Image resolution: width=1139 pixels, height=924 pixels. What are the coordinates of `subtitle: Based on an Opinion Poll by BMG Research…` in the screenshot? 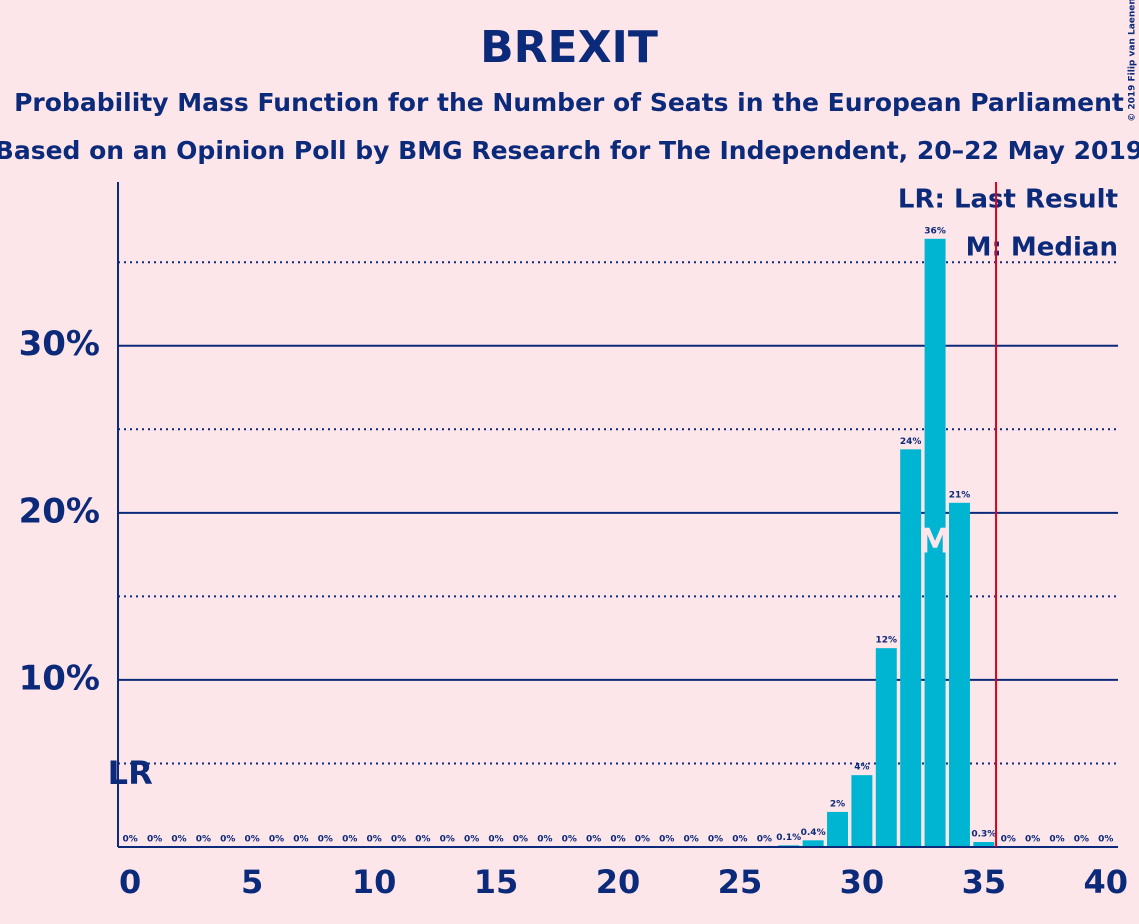 It's located at (569, 150).